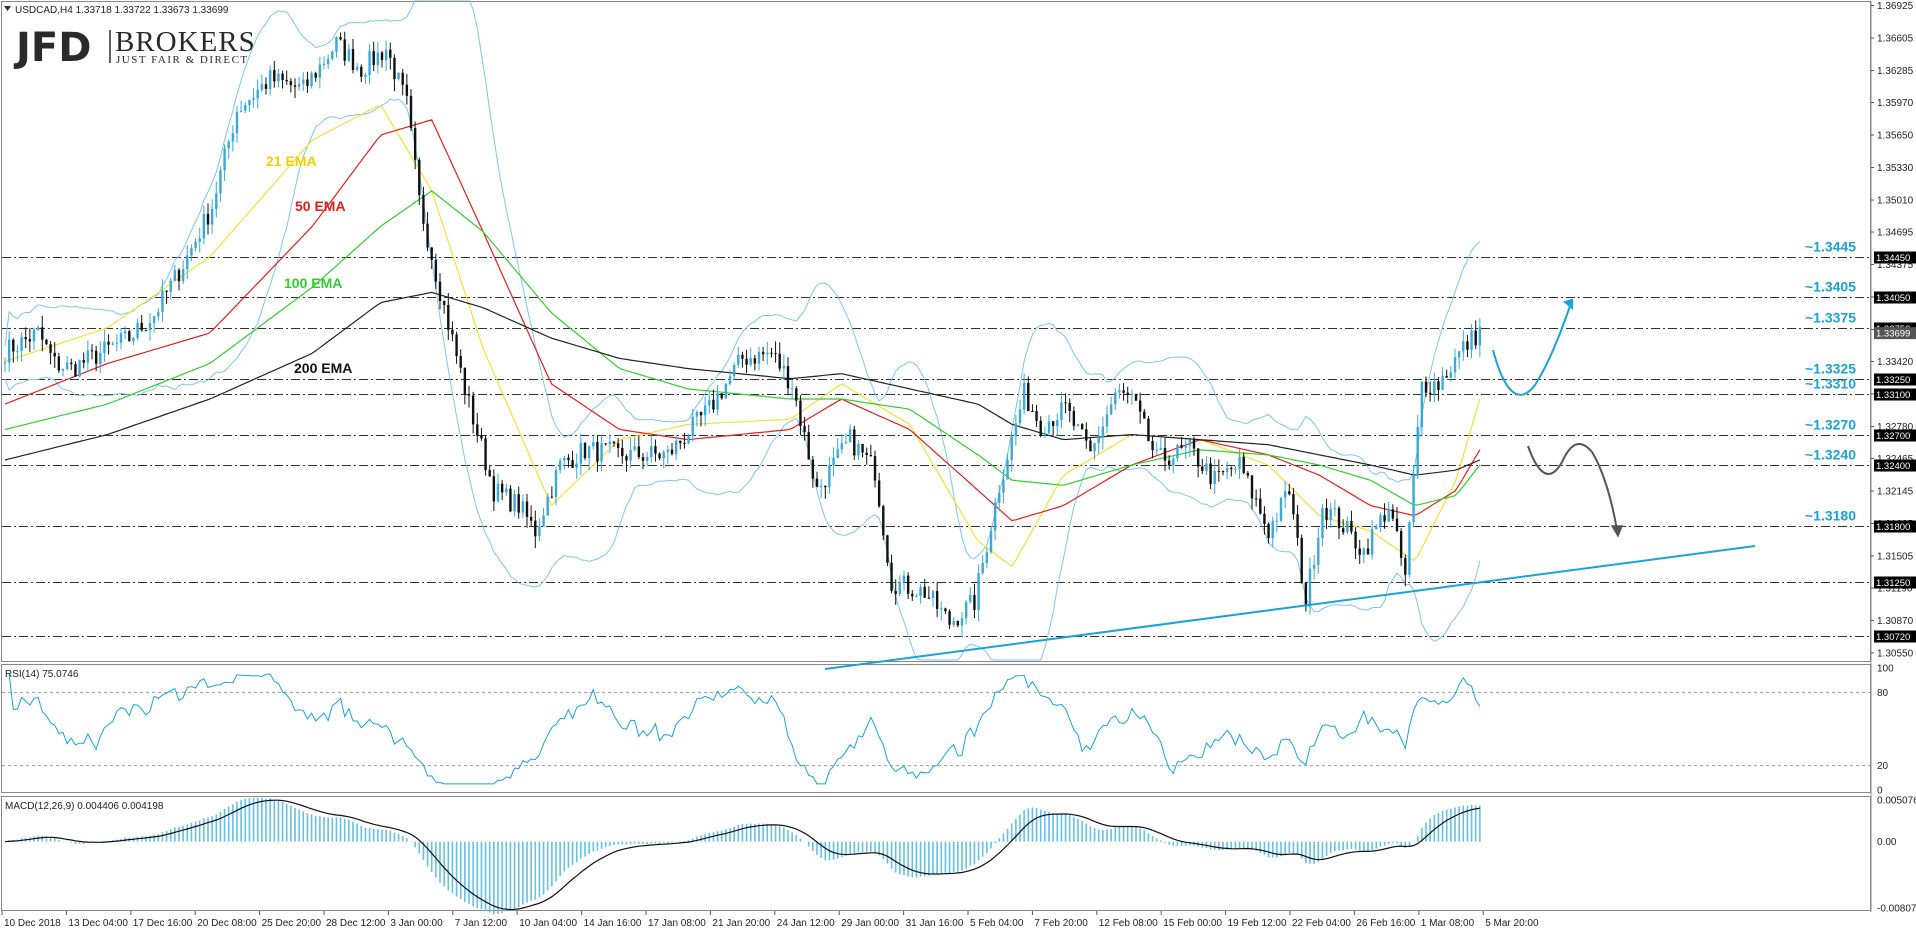 This screenshot has width=1916, height=936. I want to click on level-label-0: ~1.3445, so click(1830, 247).